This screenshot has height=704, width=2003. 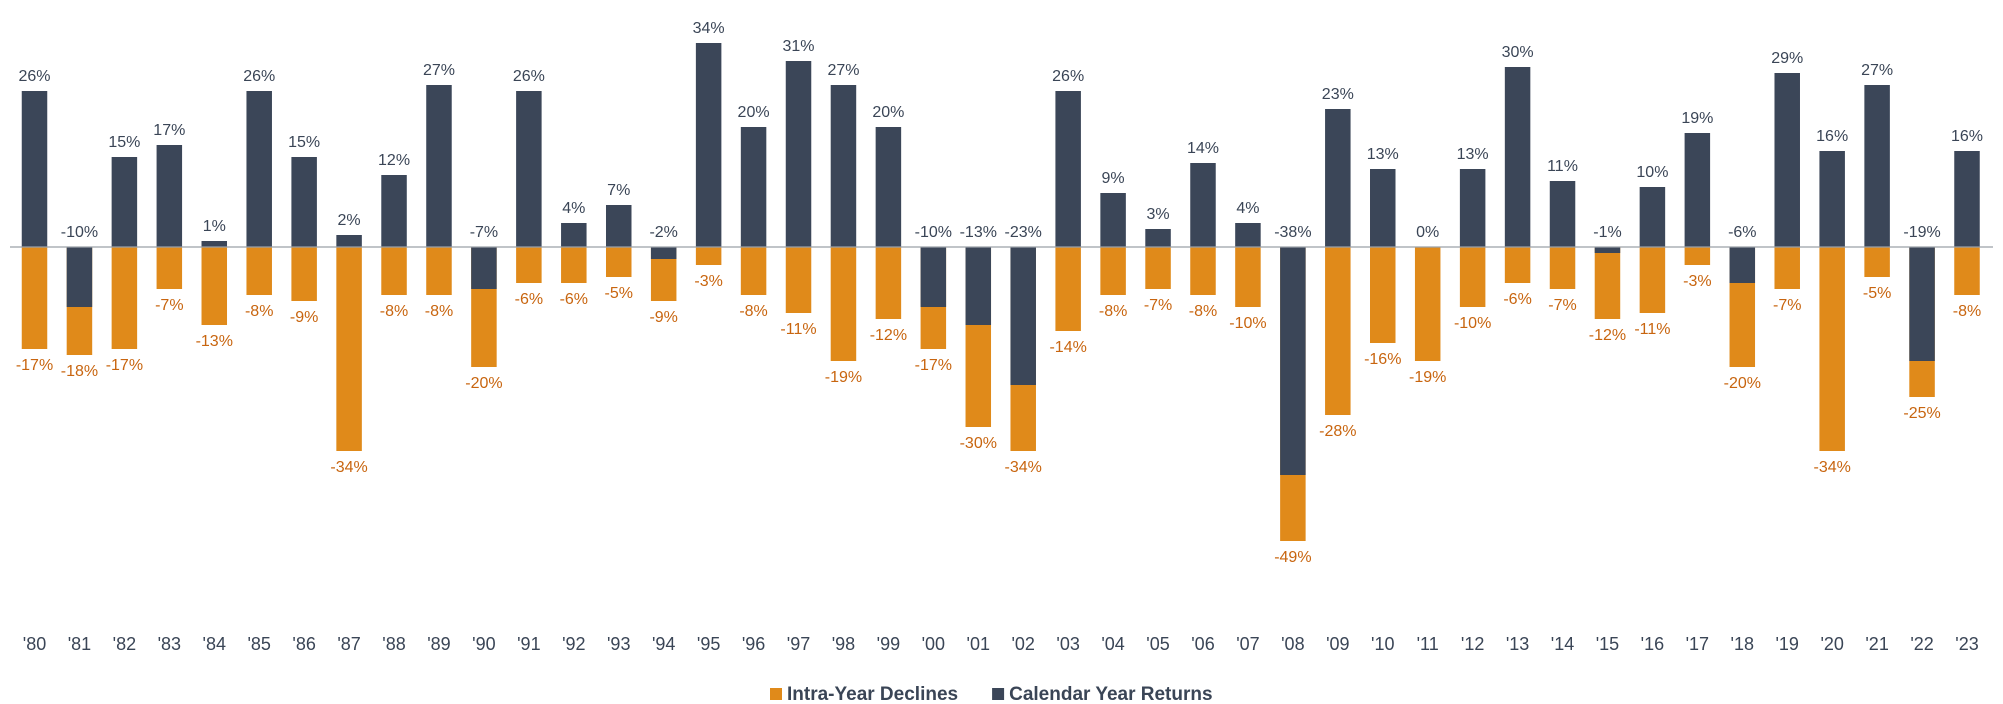 What do you see at coordinates (1292, 644) in the screenshot?
I see `x-tick-label: '08` at bounding box center [1292, 644].